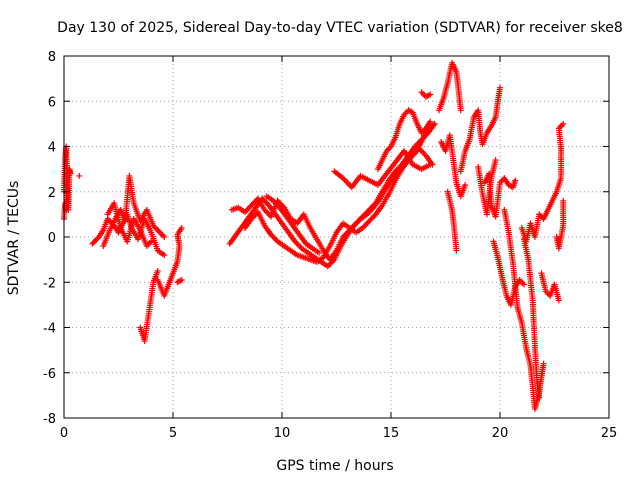 The image size is (640, 480). What do you see at coordinates (52, 102) in the screenshot?
I see `y-tick-label: 6` at bounding box center [52, 102].